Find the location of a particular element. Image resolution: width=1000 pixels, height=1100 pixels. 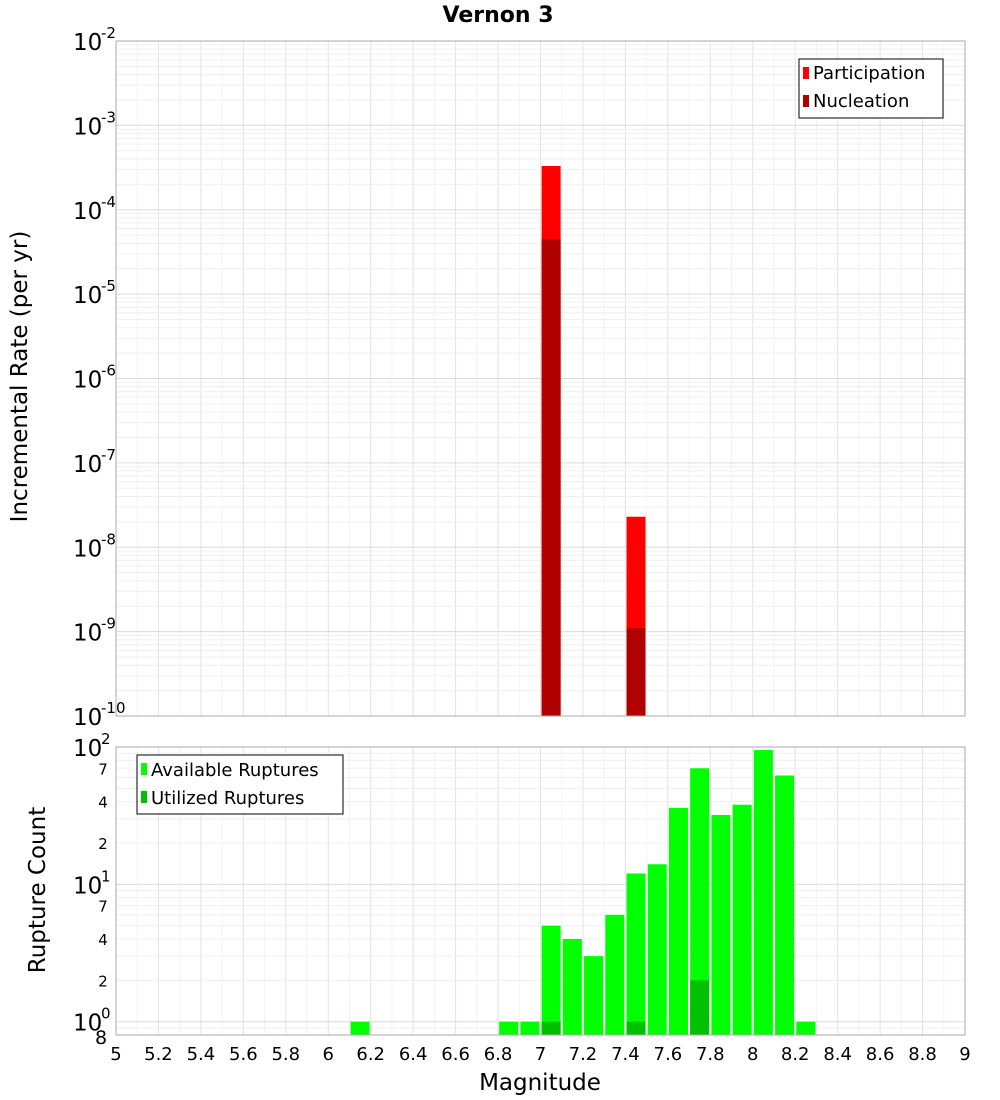

x-tick-label: 7 is located at coordinates (540, 1054).